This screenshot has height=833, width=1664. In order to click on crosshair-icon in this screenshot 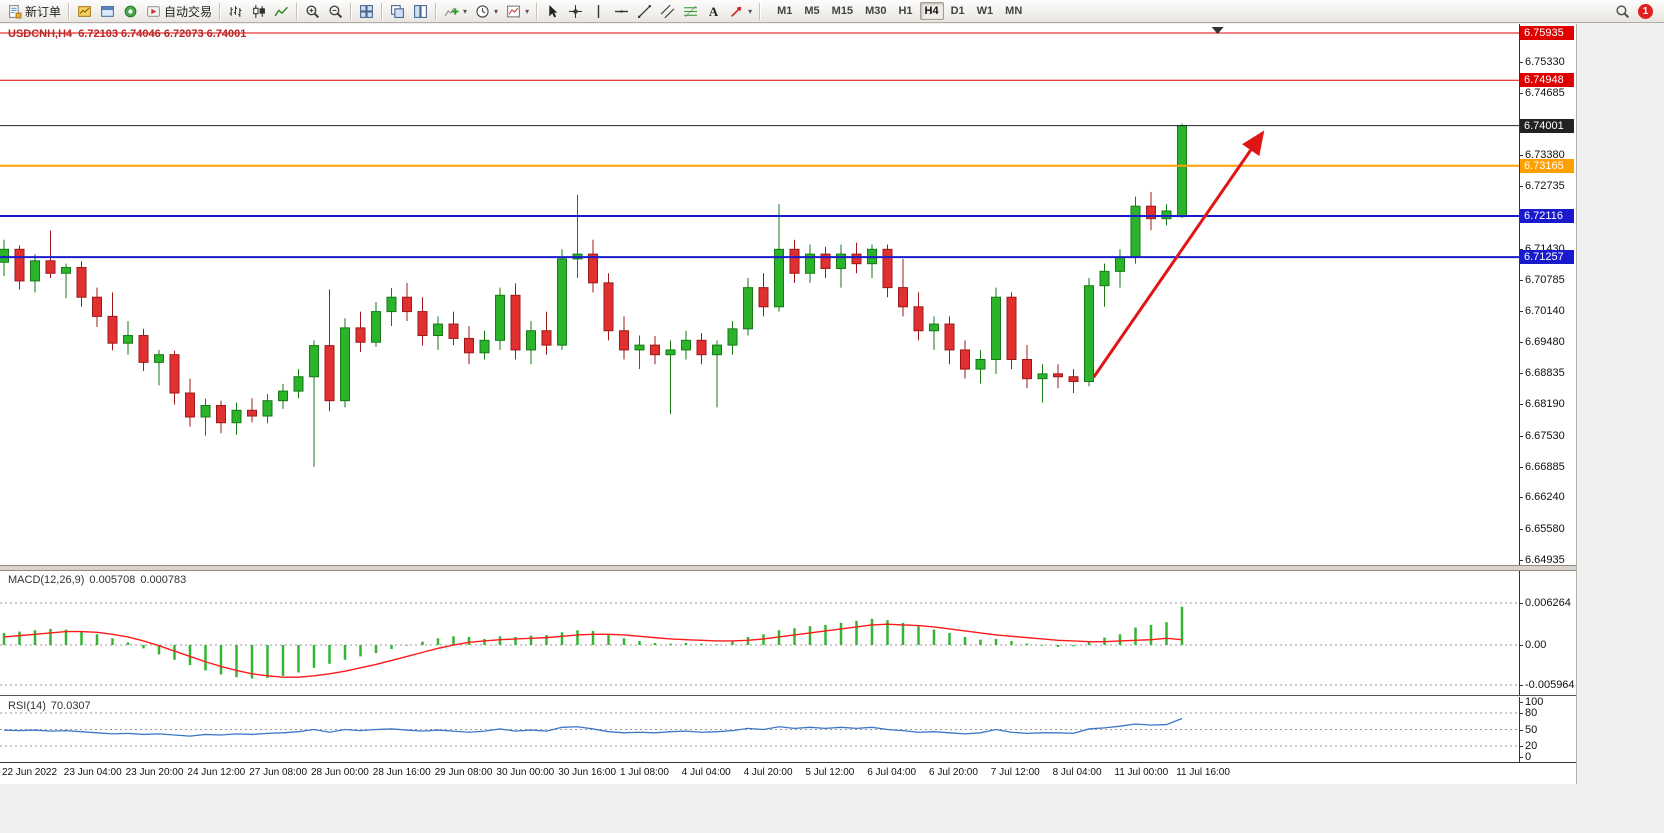, I will do `click(575, 11)`.